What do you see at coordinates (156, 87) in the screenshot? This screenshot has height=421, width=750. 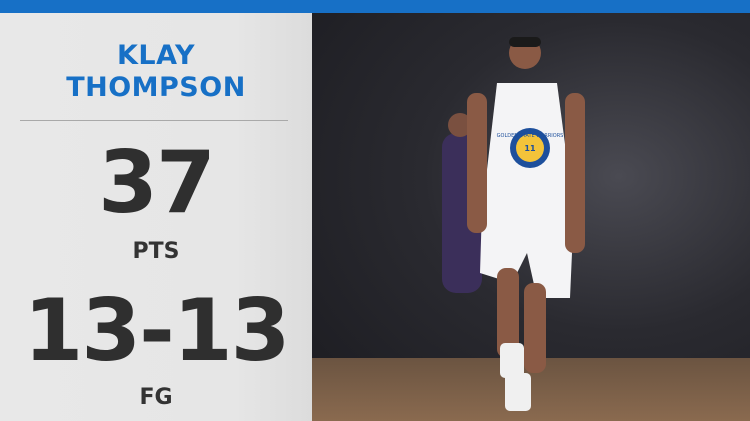 I see `player-last-name: THOMPSON` at bounding box center [156, 87].